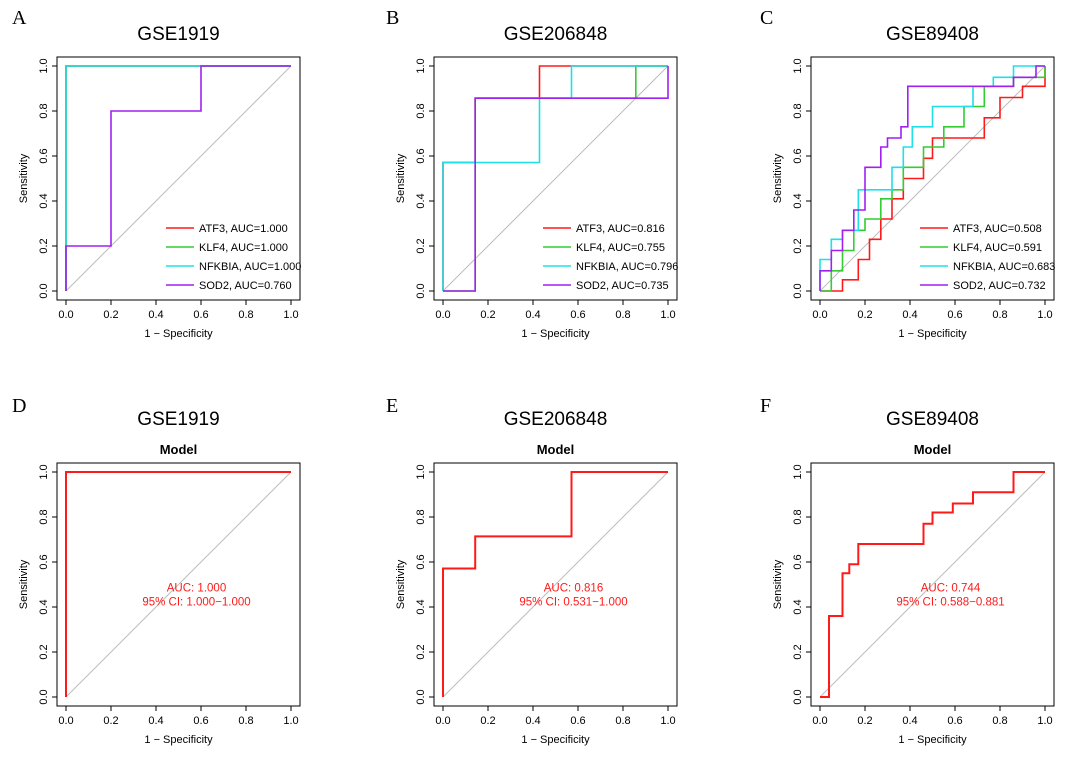 The height and width of the screenshot is (758, 1065). What do you see at coordinates (44, 471) in the screenshot?
I see `panel-d-y-tick-label: 1.0` at bounding box center [44, 471].